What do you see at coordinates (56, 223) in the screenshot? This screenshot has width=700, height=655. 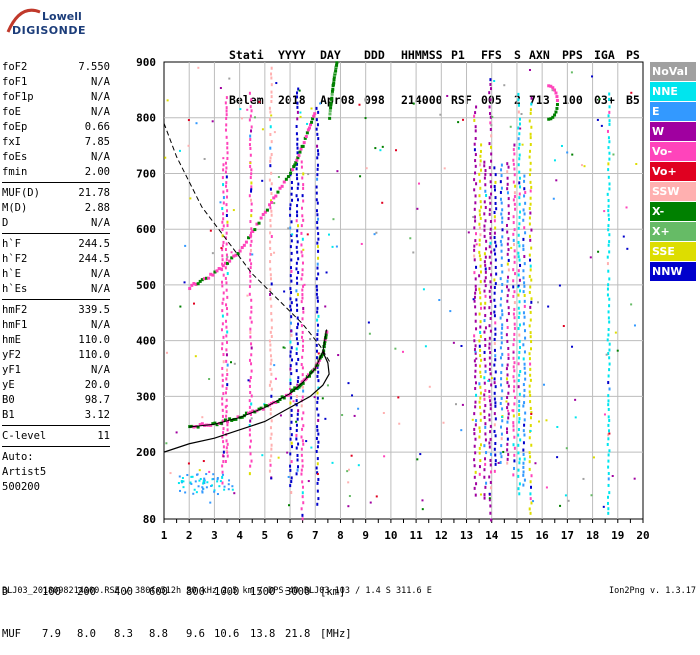 I see `param-row: D N/A` at bounding box center [56, 223].